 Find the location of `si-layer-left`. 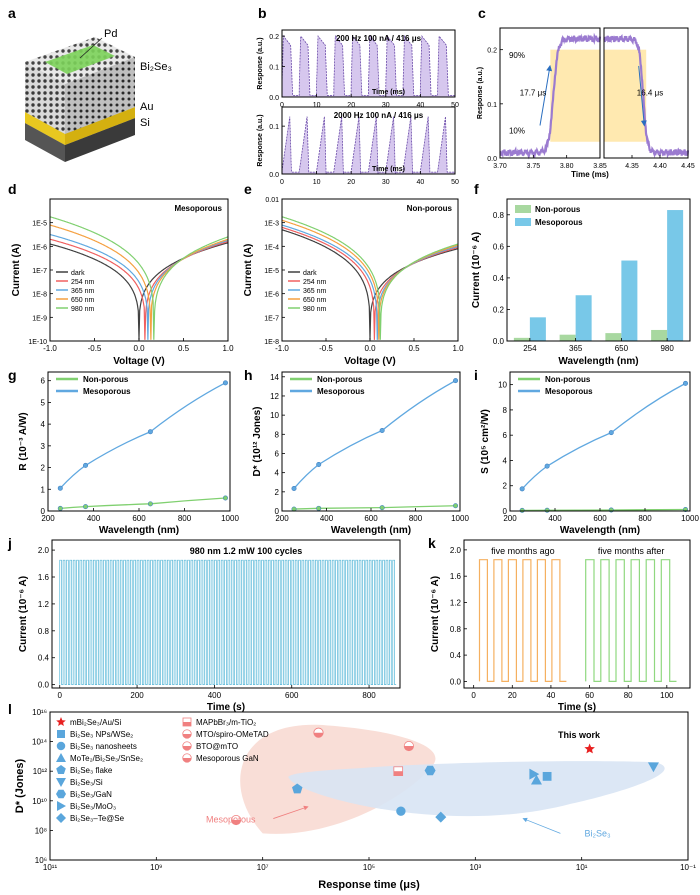

si-layer-left is located at coordinates (45, 142).